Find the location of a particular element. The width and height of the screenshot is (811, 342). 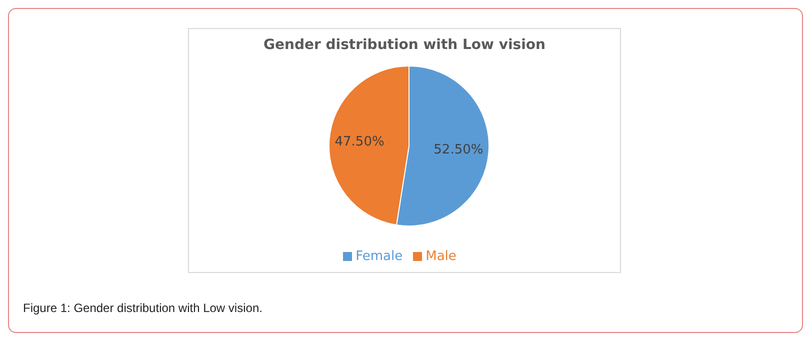

data-label: 47.50% is located at coordinates (359, 142).